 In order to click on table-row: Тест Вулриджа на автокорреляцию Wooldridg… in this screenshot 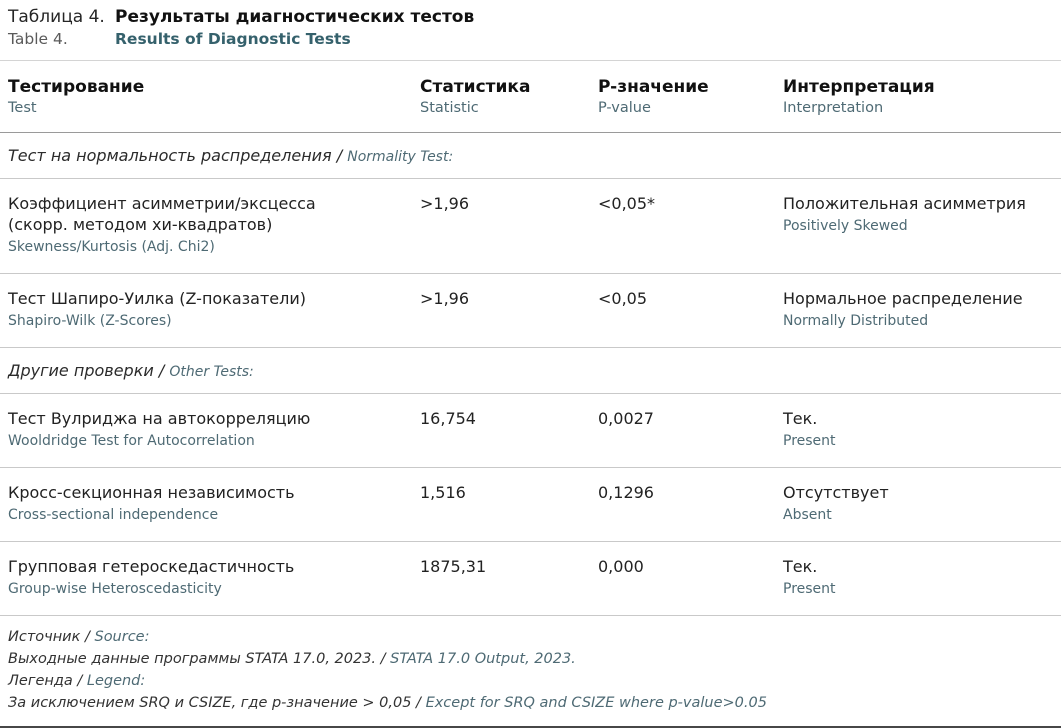, I will do `click(530, 431)`.